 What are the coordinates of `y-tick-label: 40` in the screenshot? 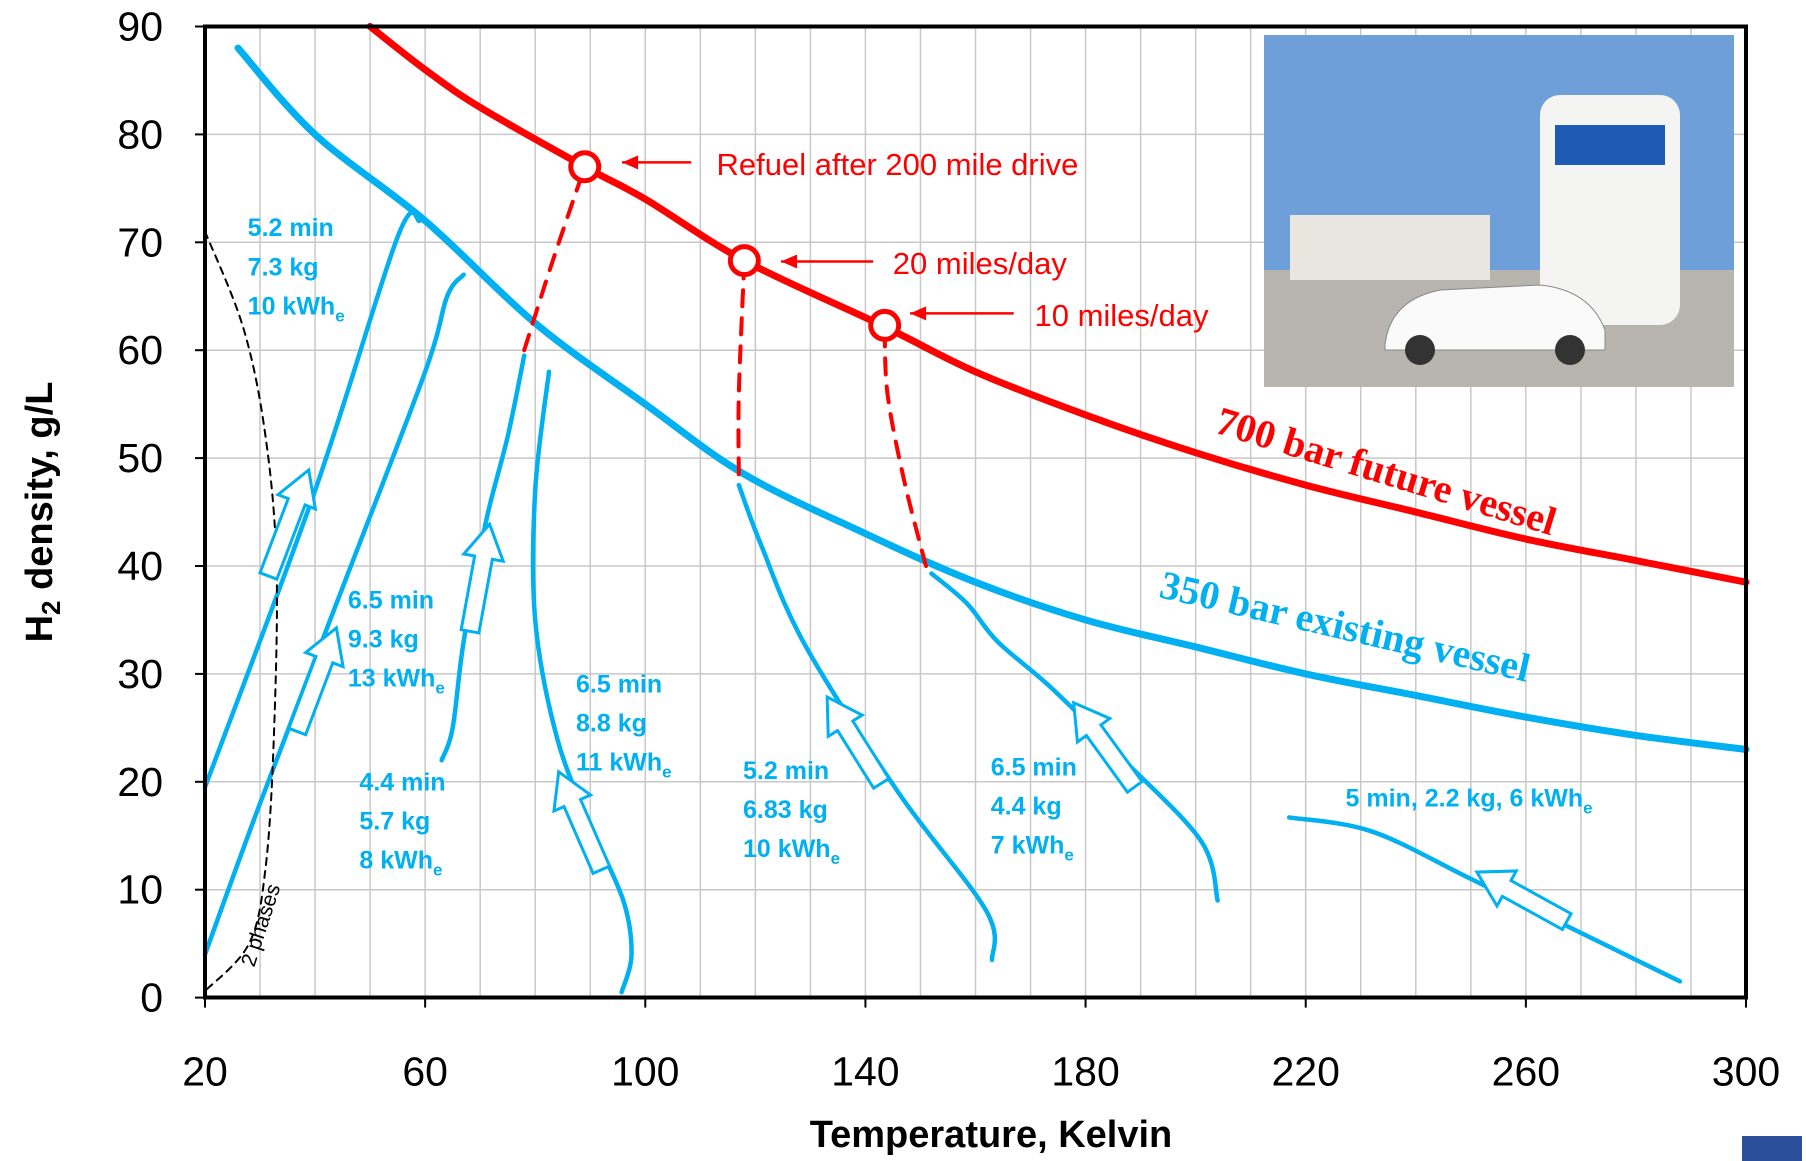 It's located at (140, 566).